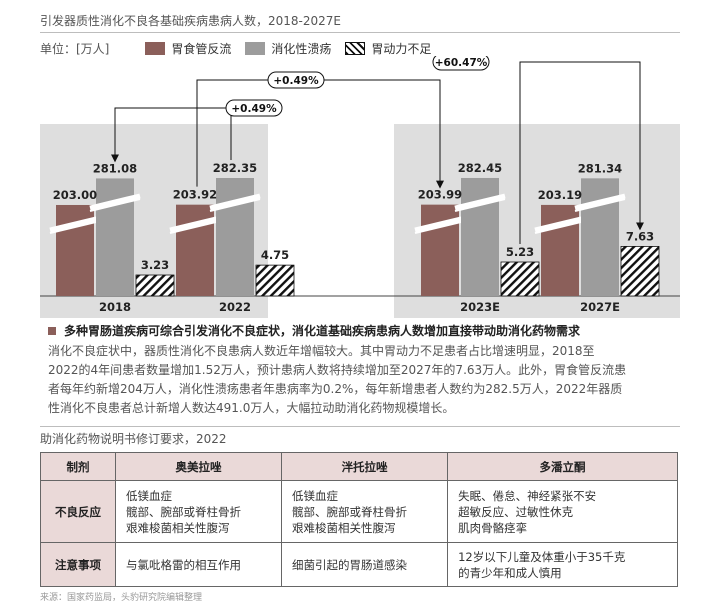 This screenshot has width=720, height=608. I want to click on legend: 单位：[万人] 胃食管反流 消化性溃疡 胃动力不足, so click(242, 48).